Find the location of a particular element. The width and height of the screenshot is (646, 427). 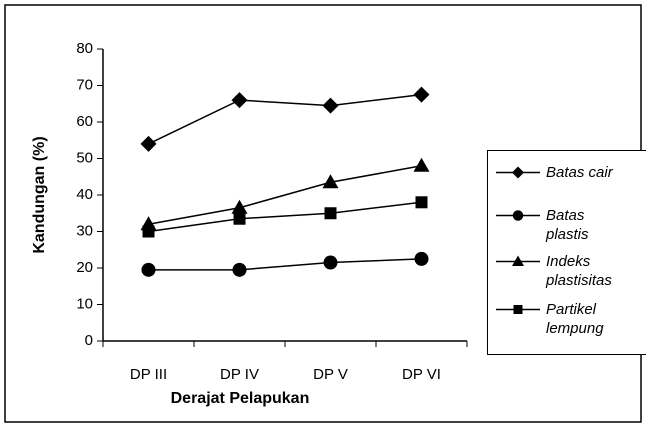

y-tick-label: 30 is located at coordinates (84, 230).